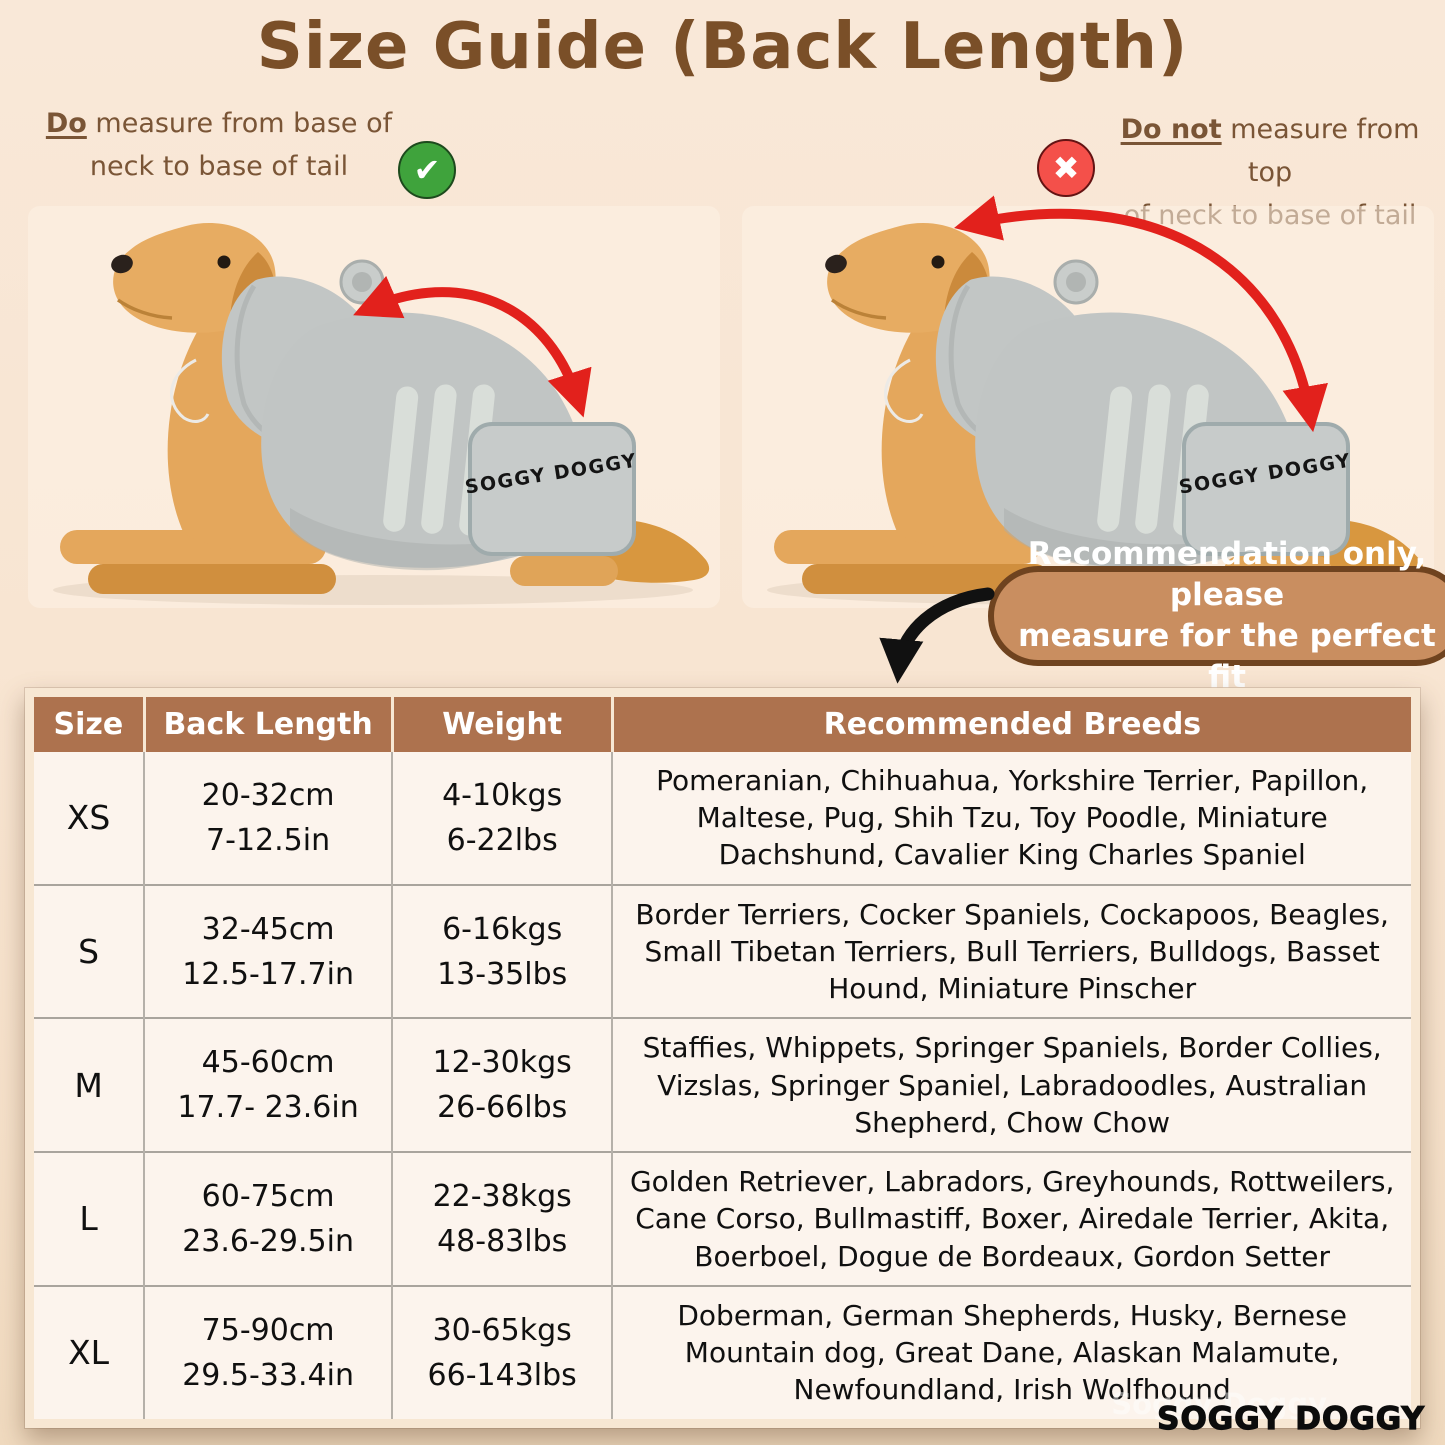 This screenshot has width=1445, height=1445. Describe the element at coordinates (267, 724) in the screenshot. I see `header-back-length: Back Length` at that location.